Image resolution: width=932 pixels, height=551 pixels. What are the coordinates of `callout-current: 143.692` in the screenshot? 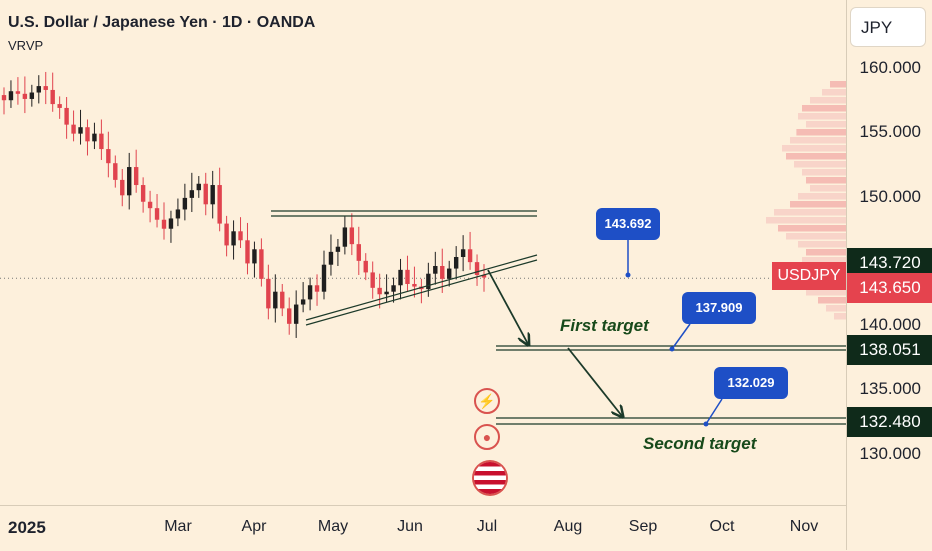 It's located at (628, 224).